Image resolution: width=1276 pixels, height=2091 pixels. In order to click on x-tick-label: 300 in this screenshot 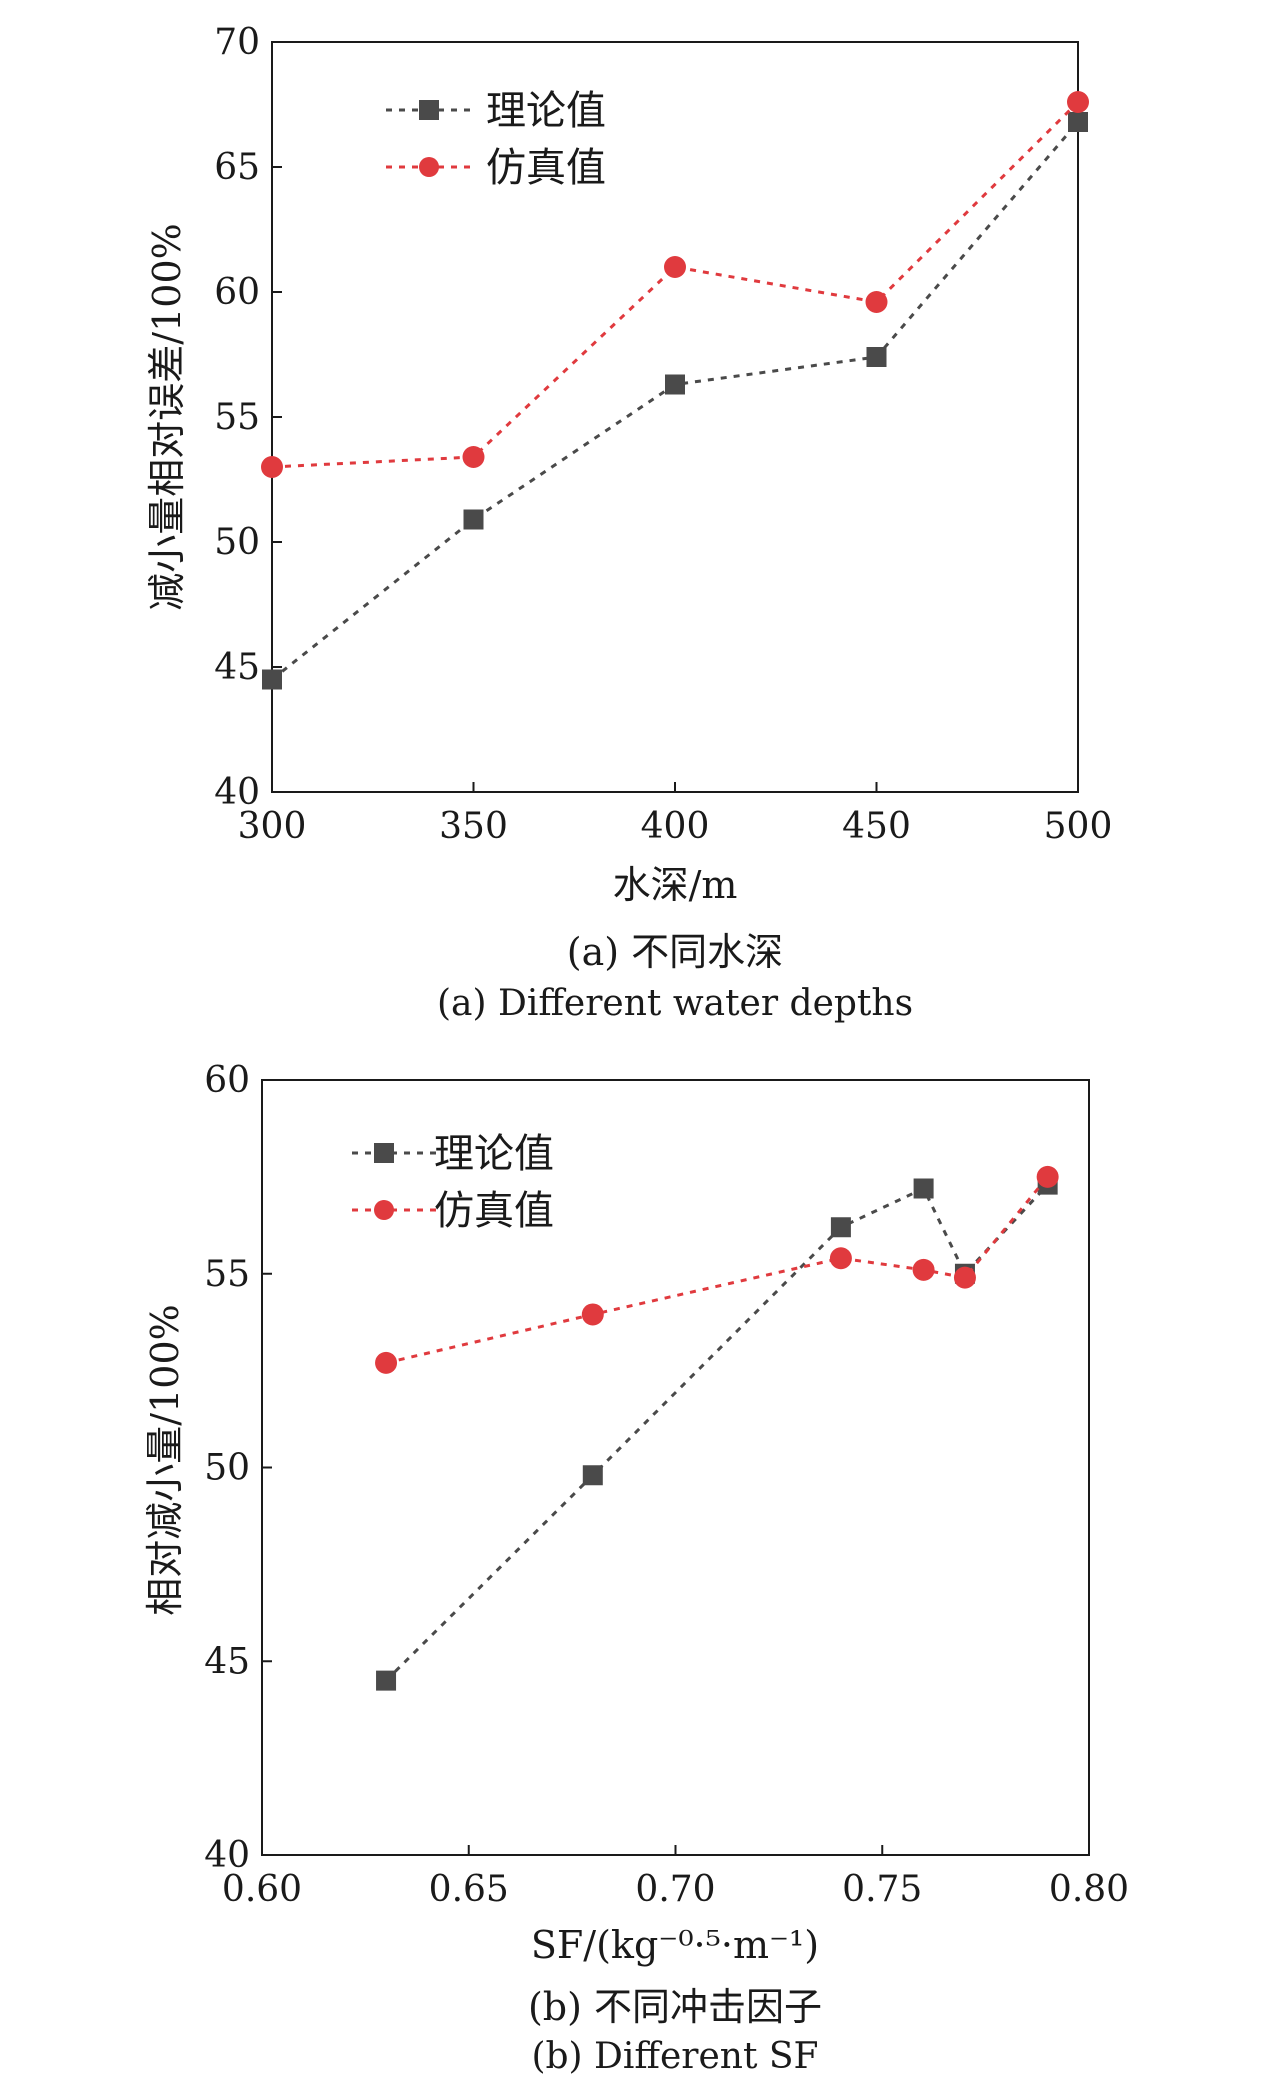, I will do `click(272, 826)`.